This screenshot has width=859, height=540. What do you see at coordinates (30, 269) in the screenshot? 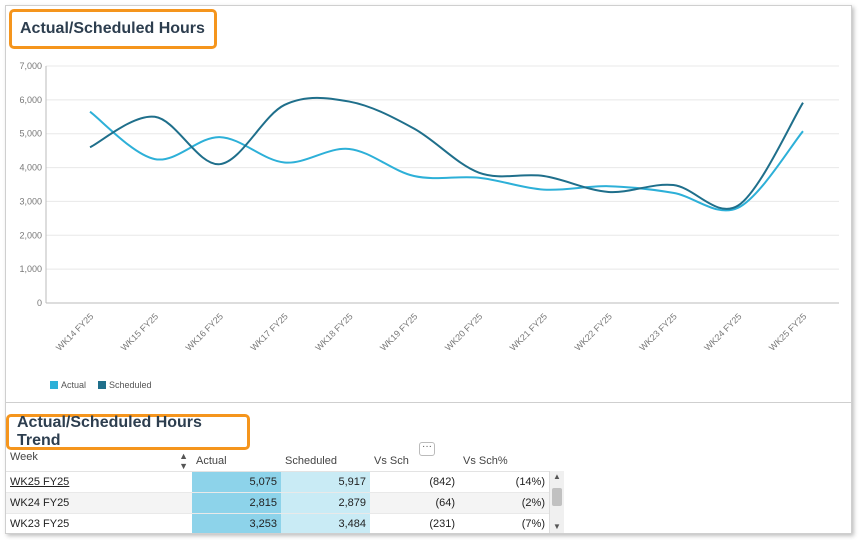
I see `y-tick-label: 1,000` at bounding box center [30, 269].